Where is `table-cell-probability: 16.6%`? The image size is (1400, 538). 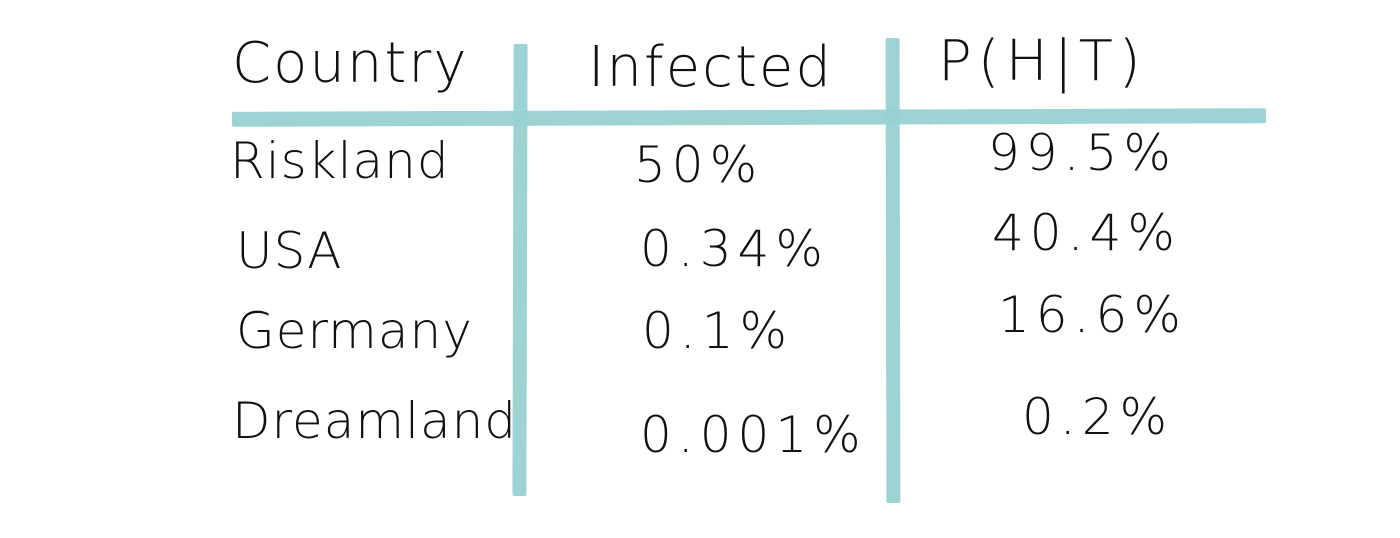
table-cell-probability: 16.6% is located at coordinates (1092, 315).